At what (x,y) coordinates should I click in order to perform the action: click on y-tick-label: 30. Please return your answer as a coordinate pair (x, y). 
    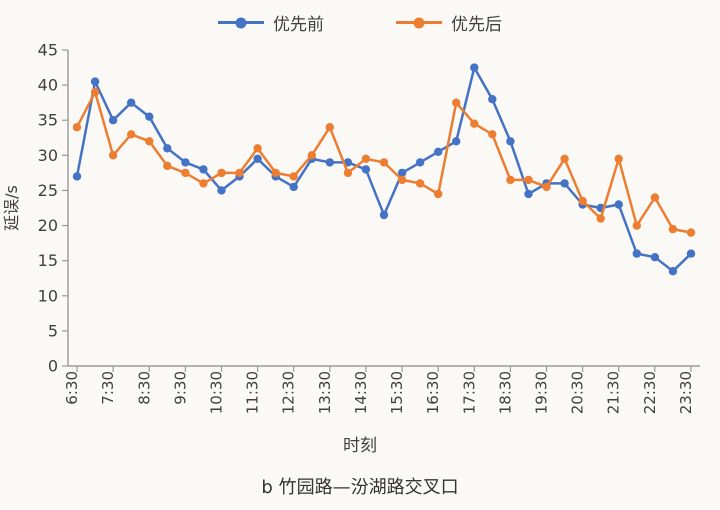
    Looking at the image, I should click on (48, 155).